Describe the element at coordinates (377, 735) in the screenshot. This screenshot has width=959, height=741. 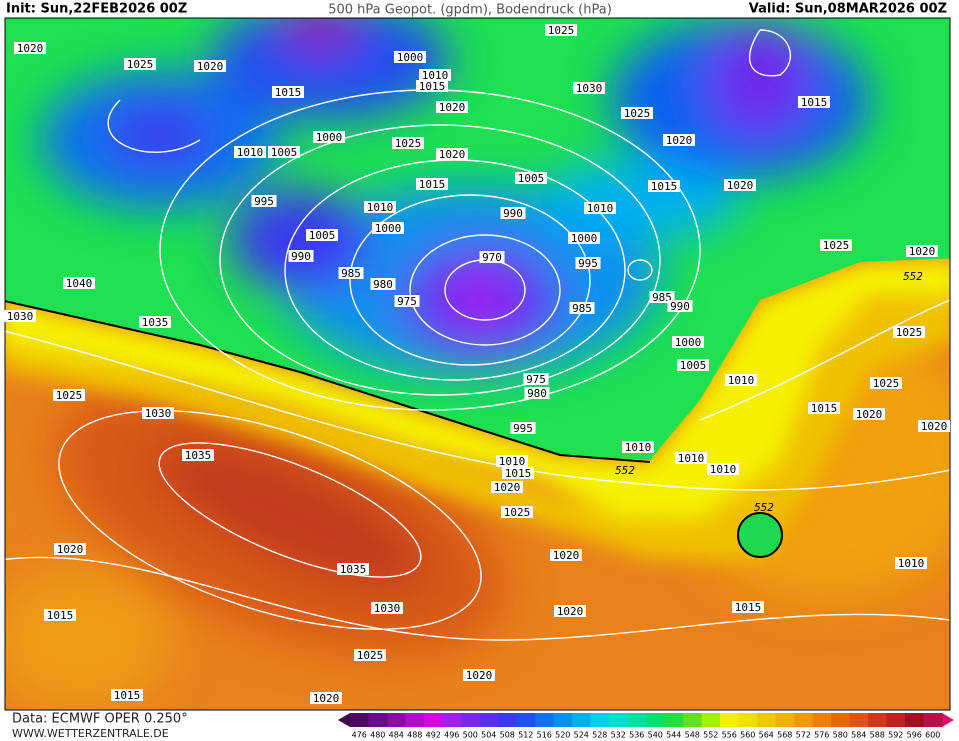
I see `colorbar-label: 480` at that location.